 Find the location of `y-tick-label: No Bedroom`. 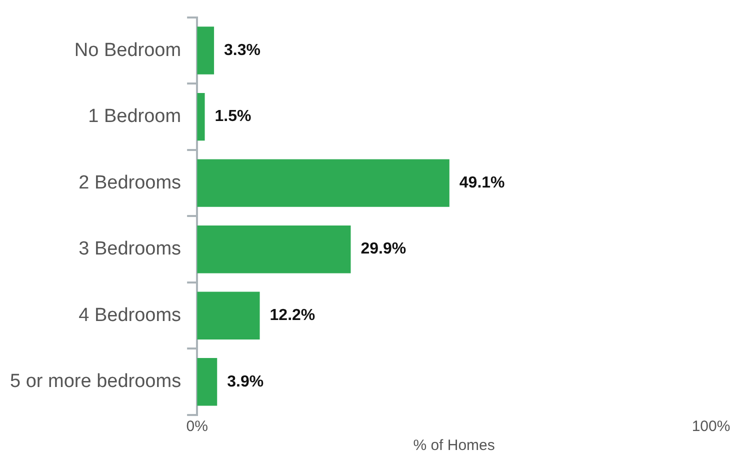

y-tick-label: No Bedroom is located at coordinates (128, 50).